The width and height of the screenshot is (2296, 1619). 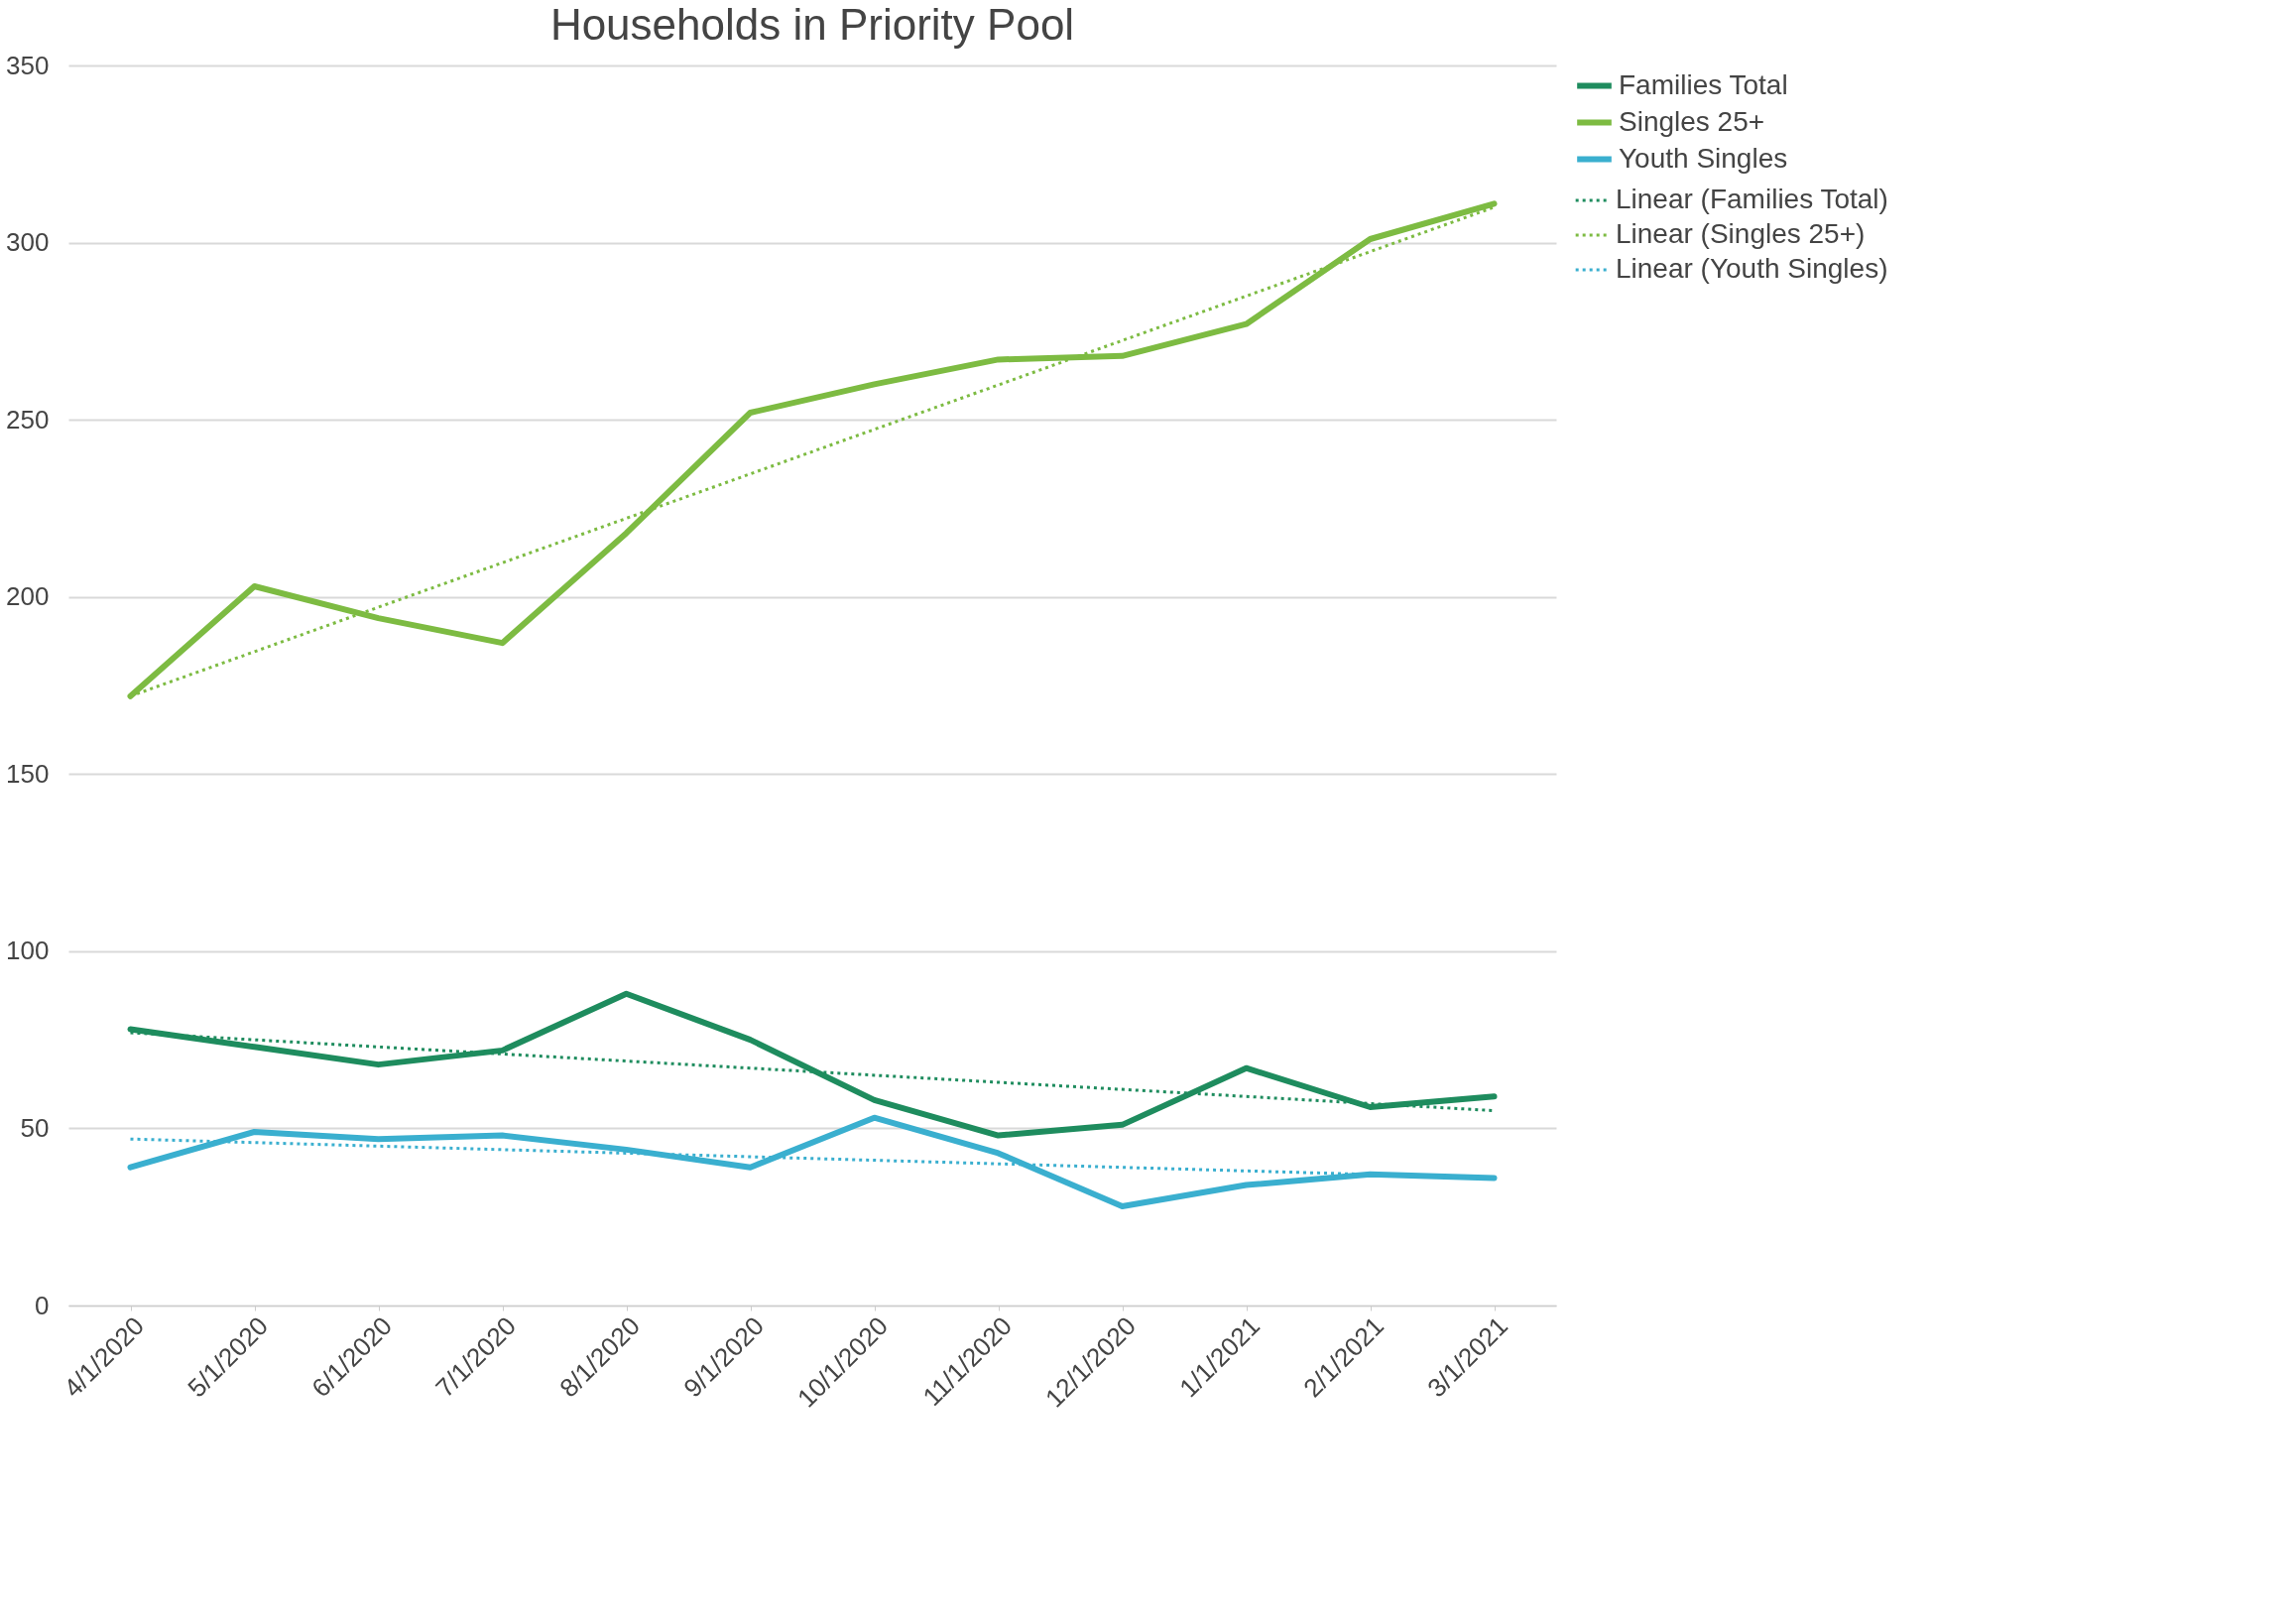 I want to click on y-tick-label: 200, so click(x=28, y=596).